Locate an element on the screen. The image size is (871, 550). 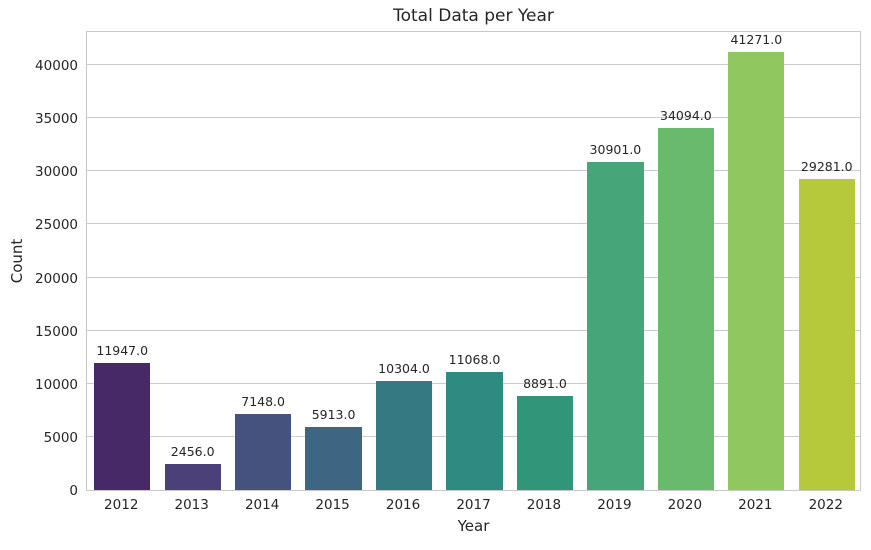
x-tick-label: 2013 is located at coordinates (191, 505).